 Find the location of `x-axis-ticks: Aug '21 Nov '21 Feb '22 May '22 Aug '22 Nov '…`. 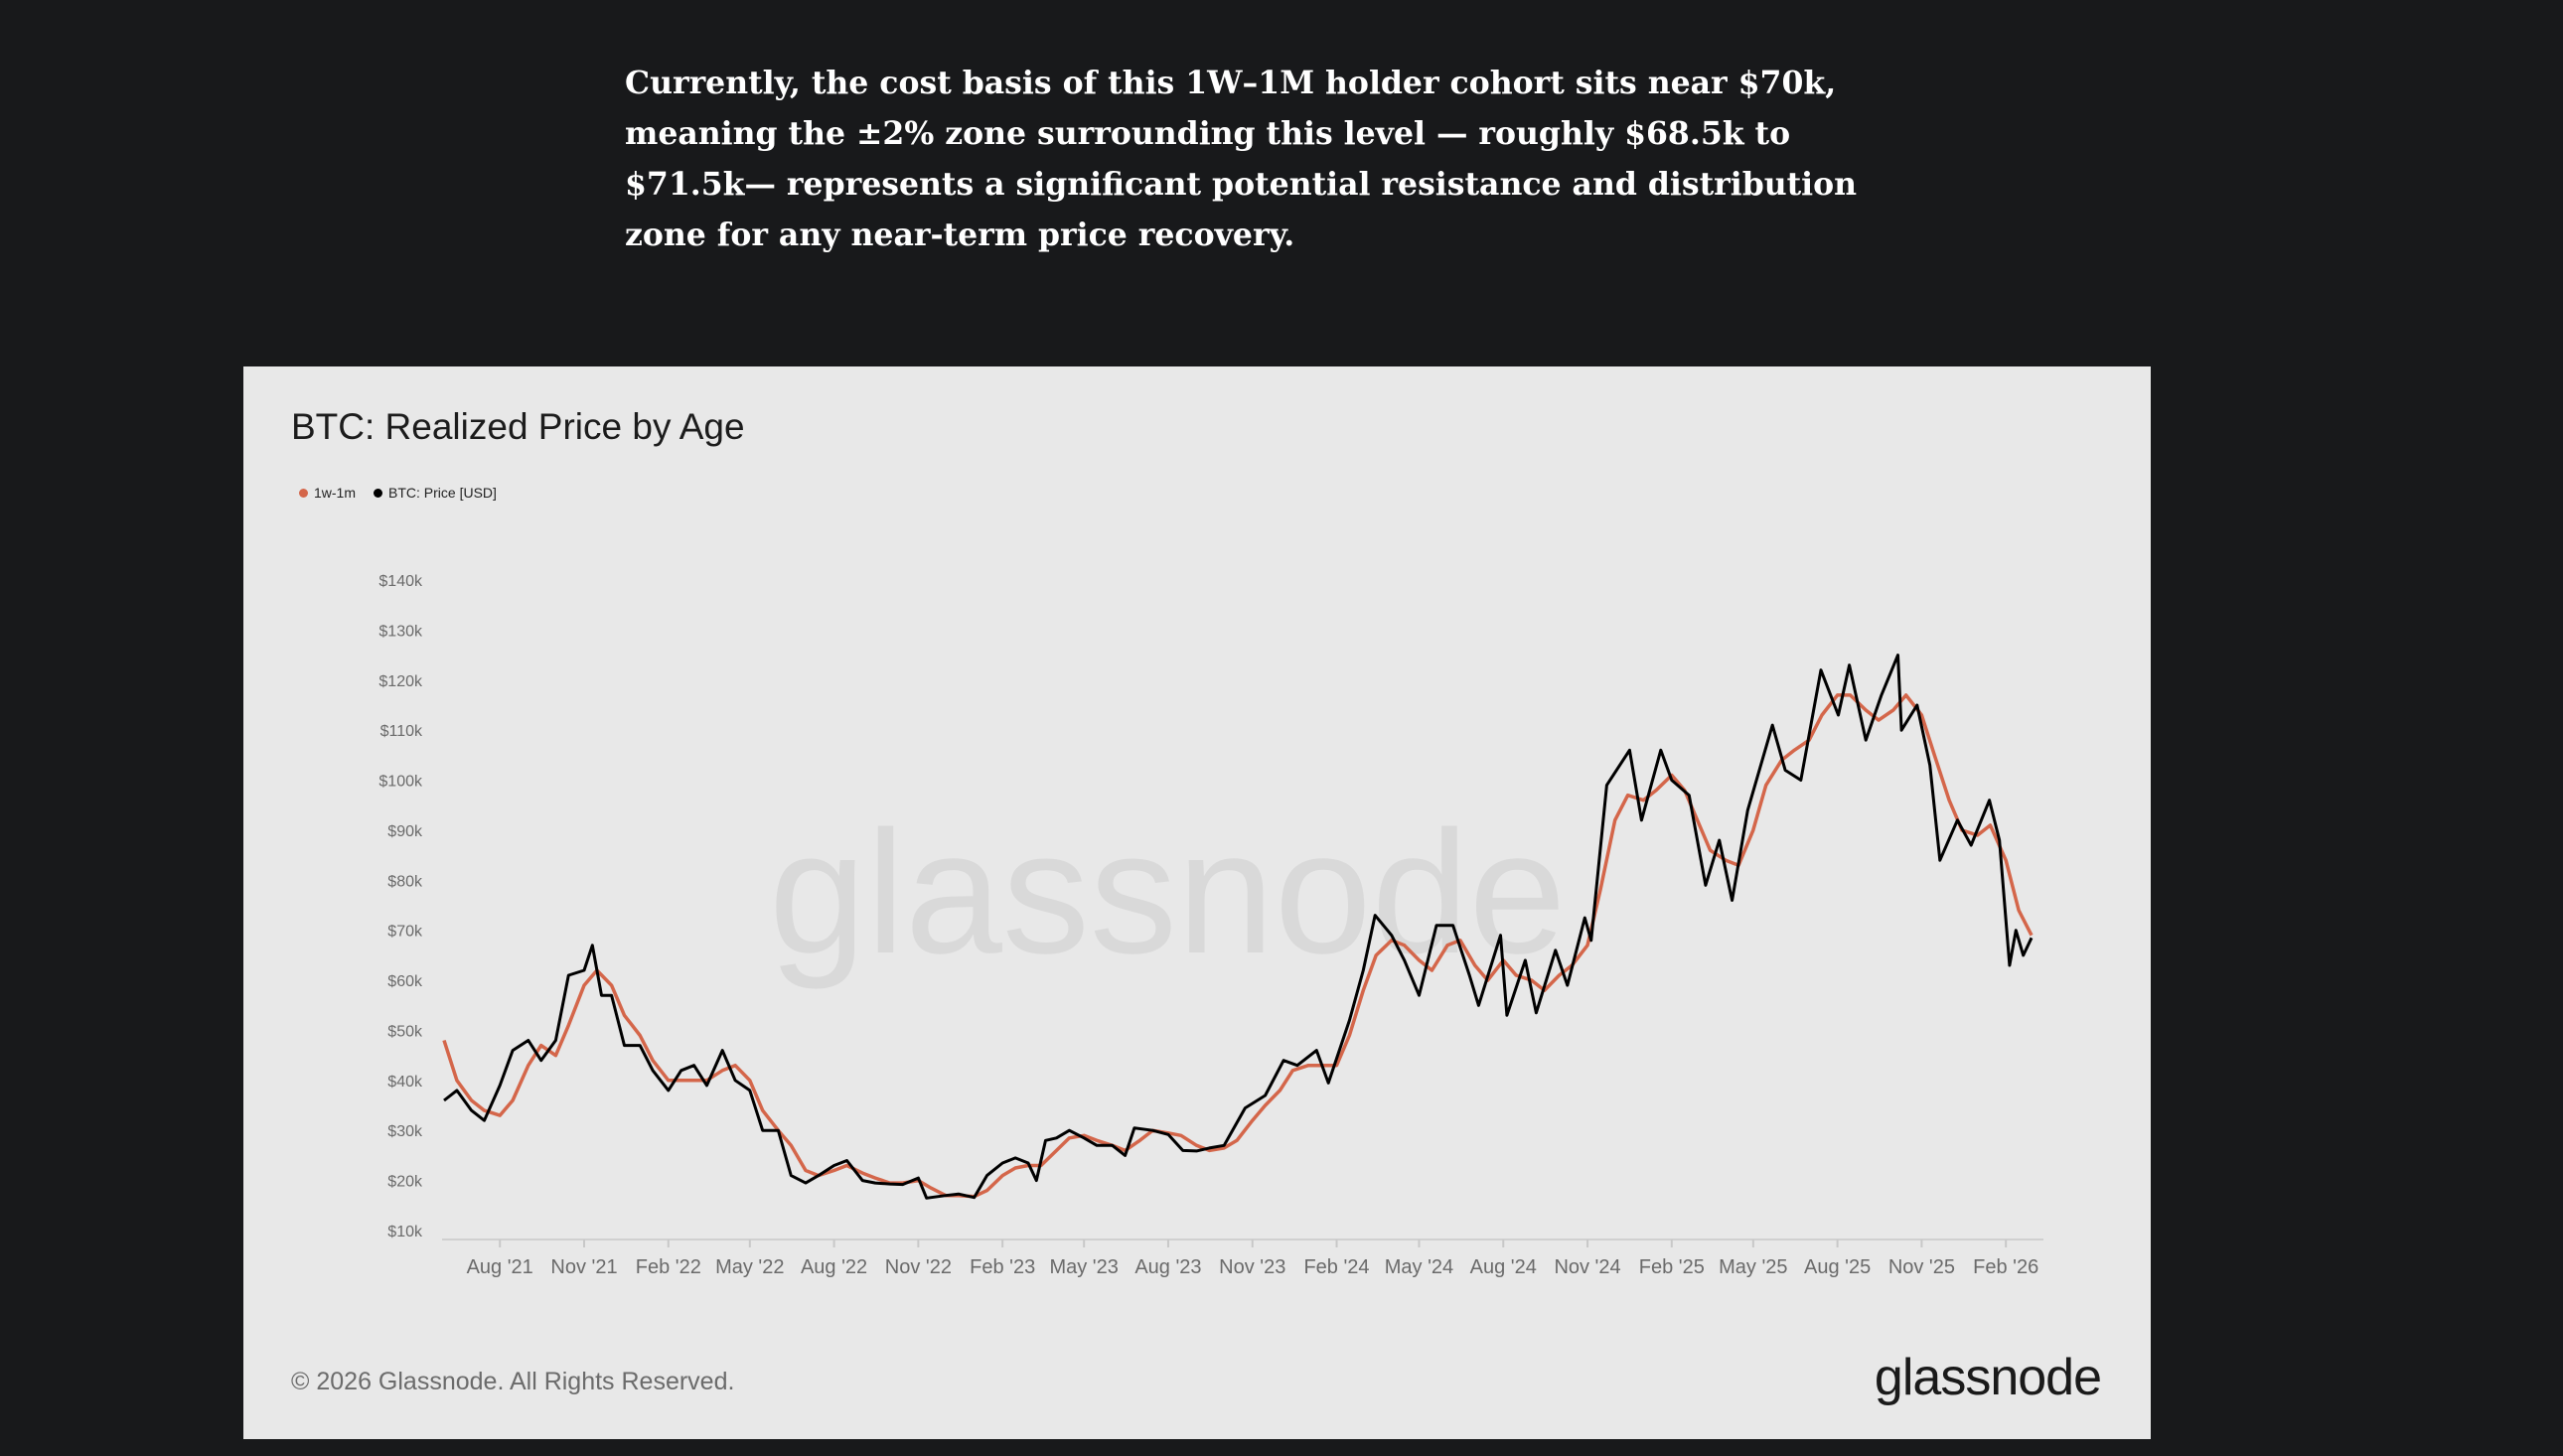

x-axis-ticks: Aug '21 Nov '21 Feb '22 May '22 Aug '22 Nov '… is located at coordinates (1252, 1258).